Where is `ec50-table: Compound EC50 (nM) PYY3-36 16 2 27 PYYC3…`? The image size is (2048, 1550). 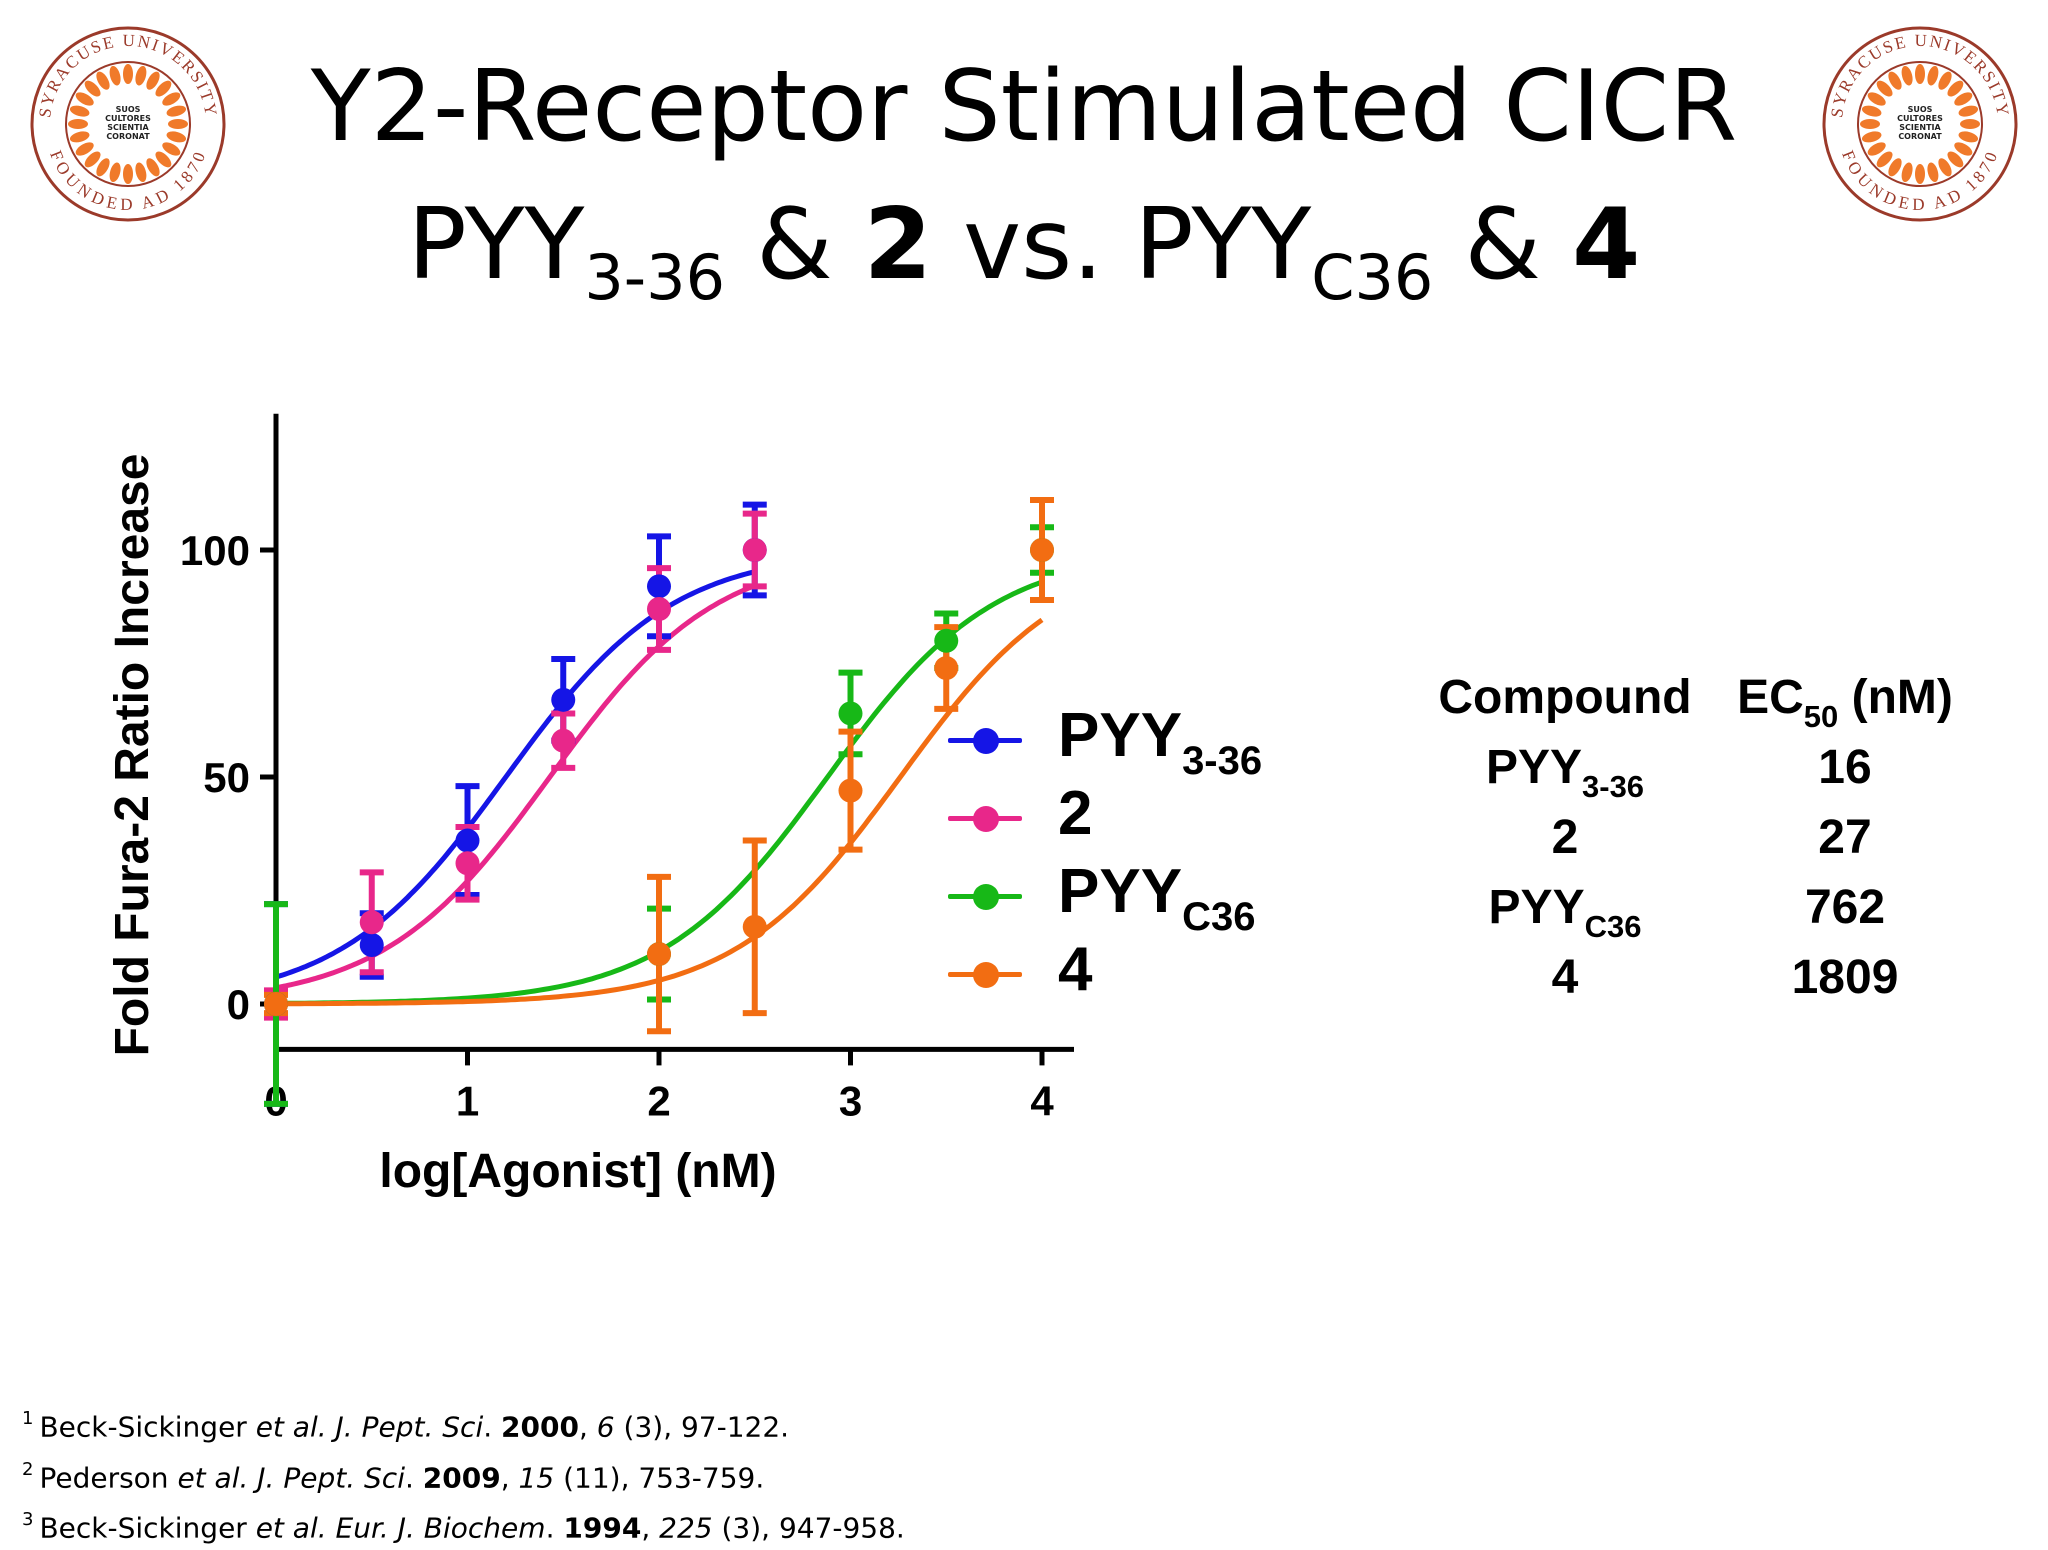
ec50-table: Compound EC50 (nM) PYY3-36 16 2 27 PYYC3… is located at coordinates (1700, 845).